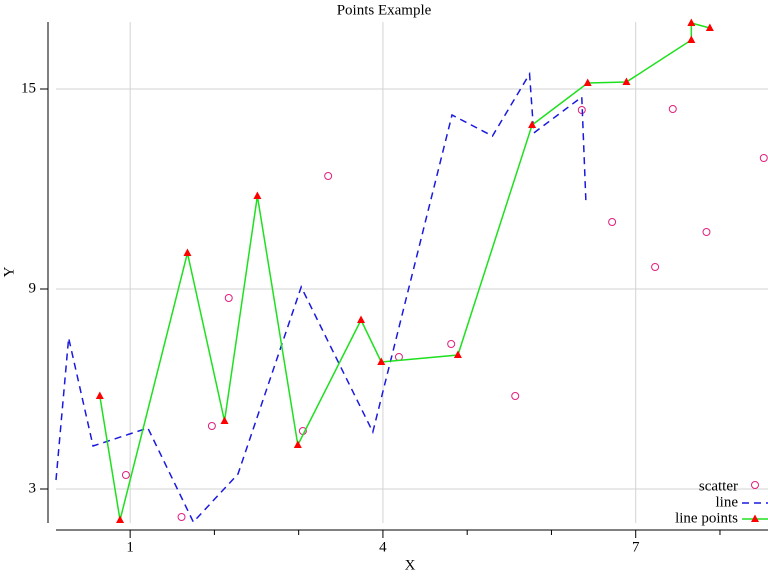  I want to click on legend-label: line, so click(727, 502).